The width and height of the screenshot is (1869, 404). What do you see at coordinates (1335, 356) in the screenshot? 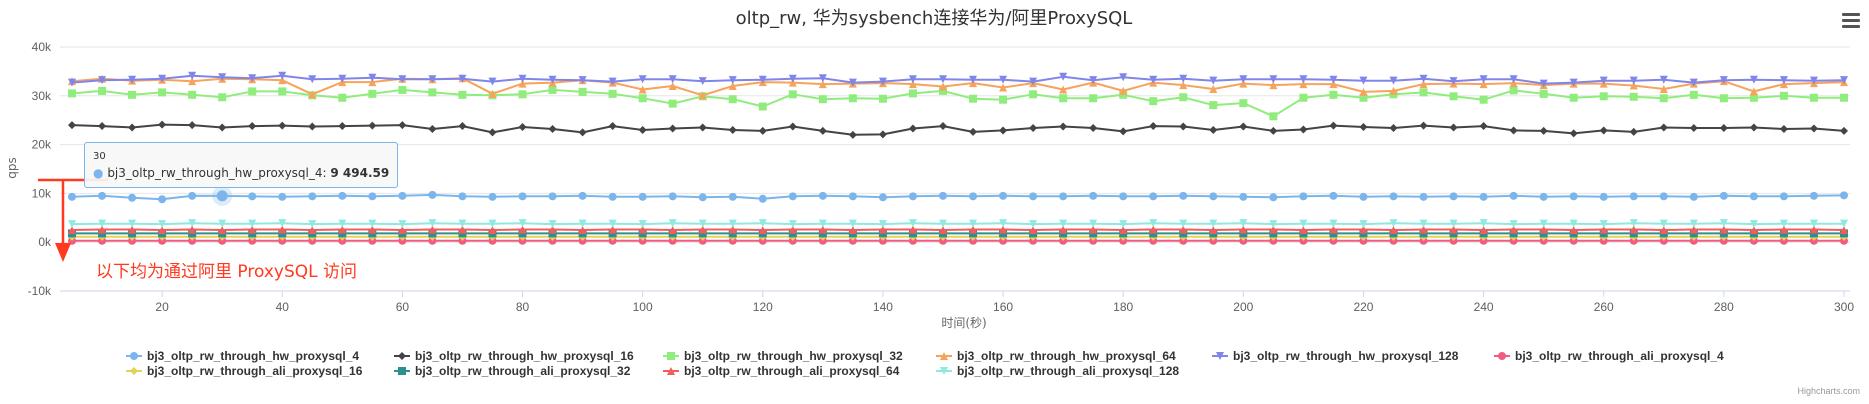
I see `legend-item-bj3_oltp_rw_through_hw_proxysql_128: bj3_oltp_rw_through_hw_proxysql_128` at bounding box center [1335, 356].